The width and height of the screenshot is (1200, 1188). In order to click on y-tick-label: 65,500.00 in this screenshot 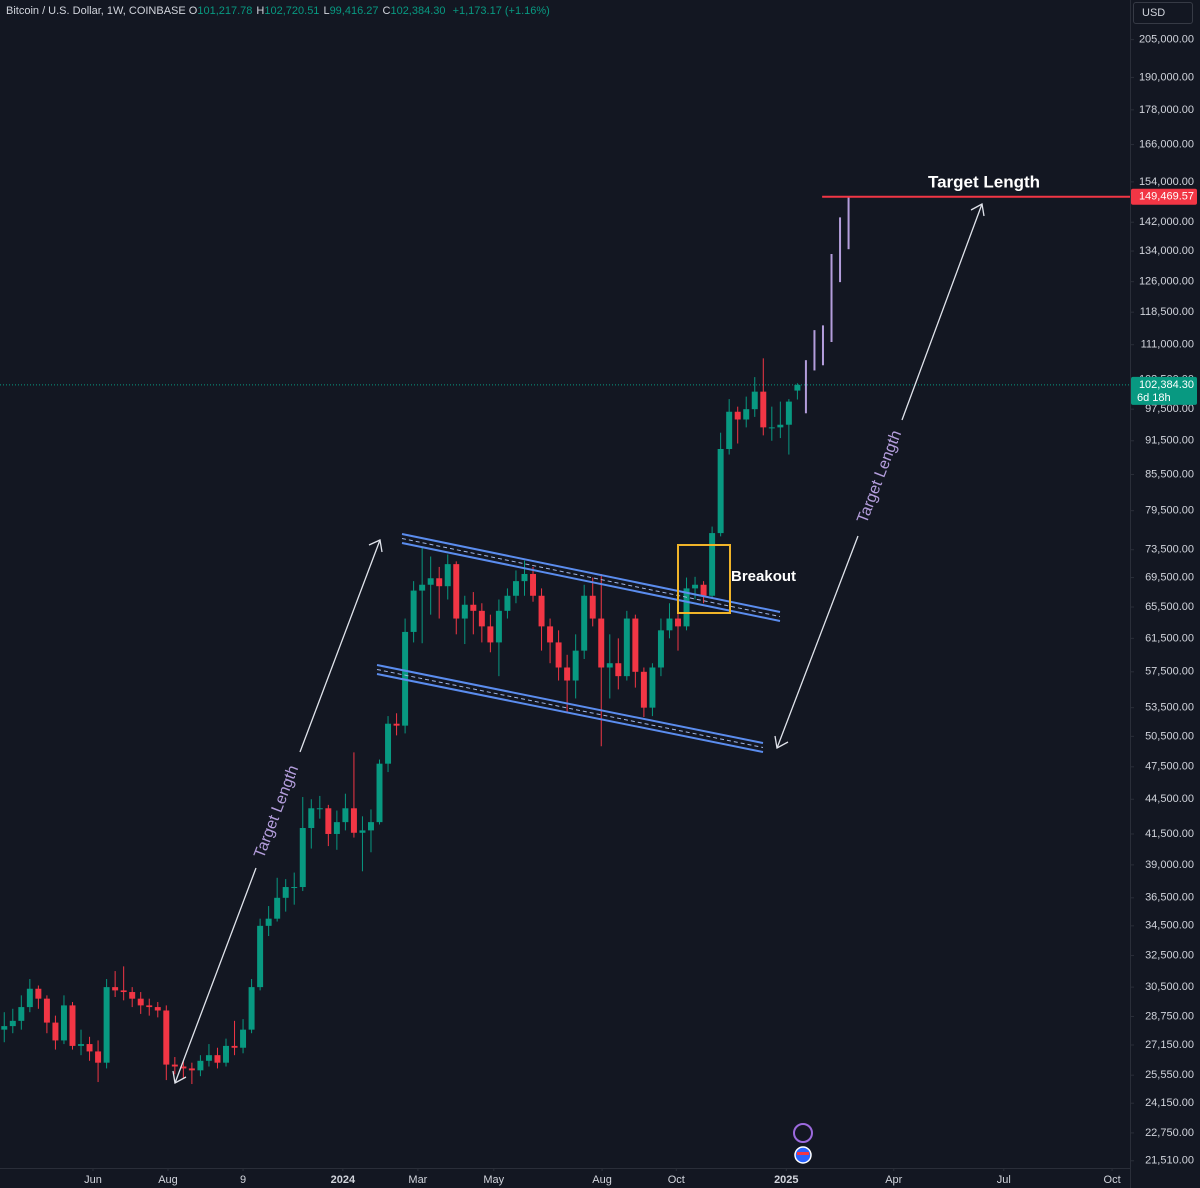, I will do `click(1169, 607)`.